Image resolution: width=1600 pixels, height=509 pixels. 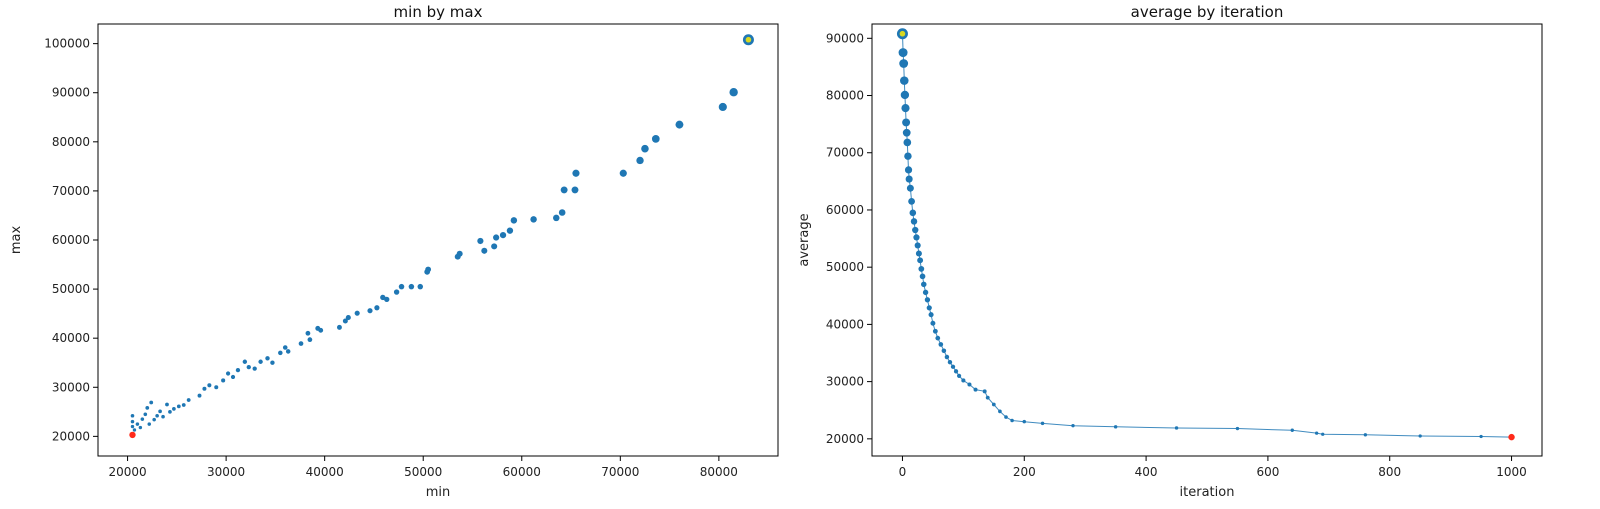 What do you see at coordinates (845, 439) in the screenshot?
I see `y-tick-label: 20000` at bounding box center [845, 439].